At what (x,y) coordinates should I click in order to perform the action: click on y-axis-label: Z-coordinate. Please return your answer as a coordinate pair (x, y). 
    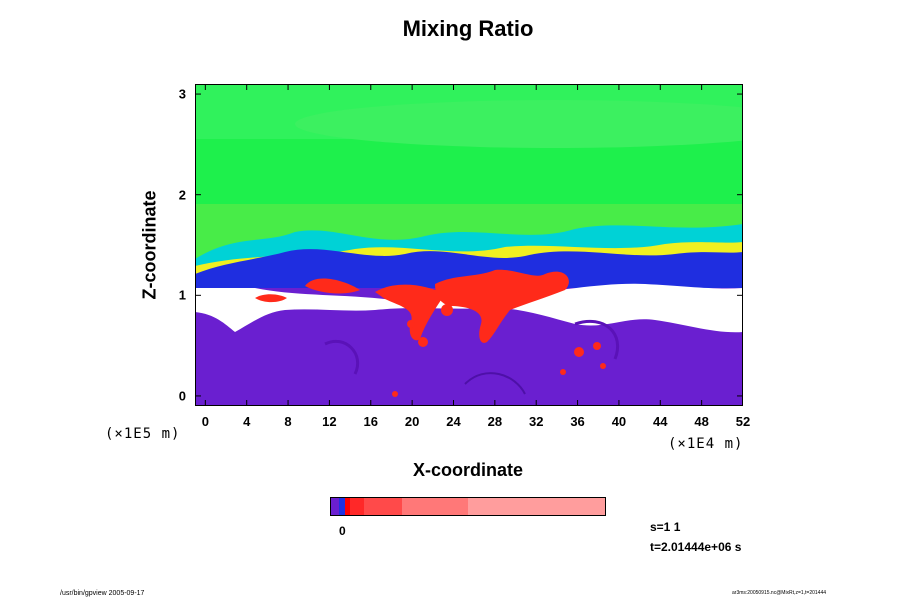
    Looking at the image, I should click on (149, 245).